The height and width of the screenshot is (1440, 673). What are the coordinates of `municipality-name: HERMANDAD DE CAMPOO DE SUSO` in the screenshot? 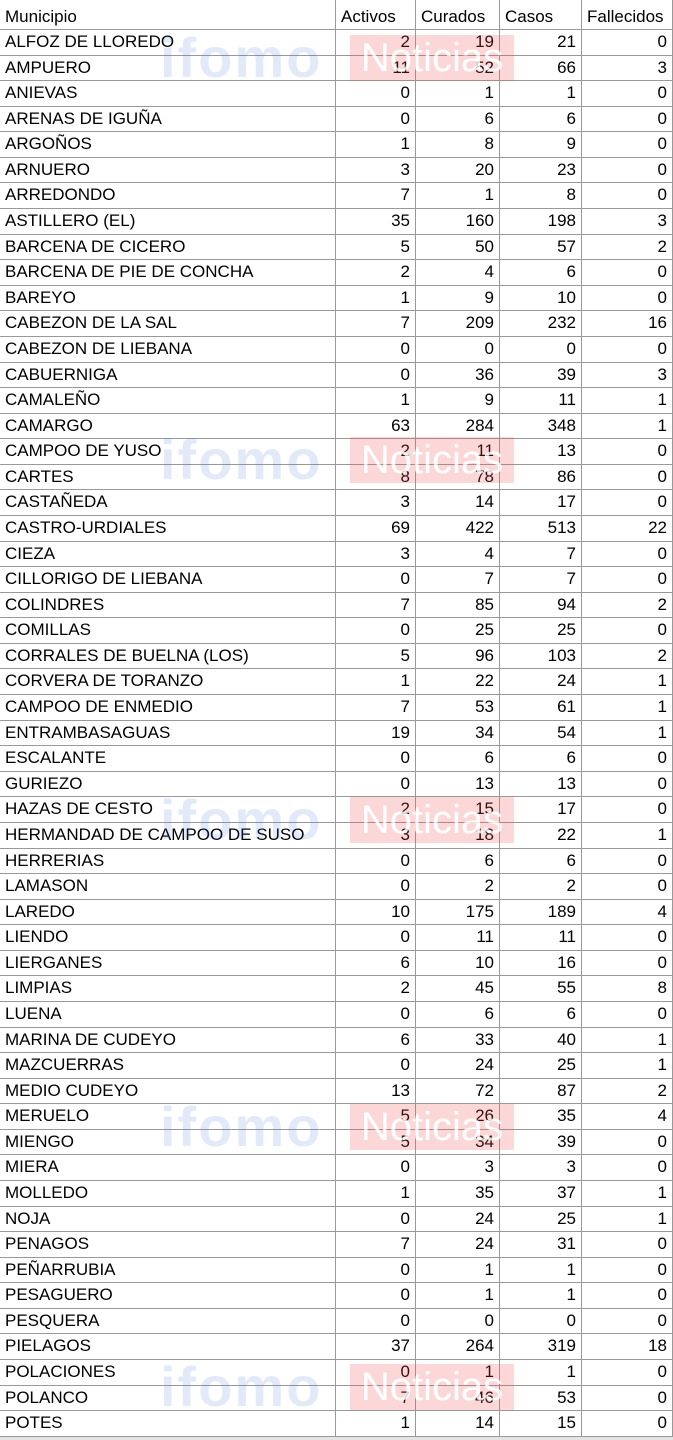 It's located at (168, 835).